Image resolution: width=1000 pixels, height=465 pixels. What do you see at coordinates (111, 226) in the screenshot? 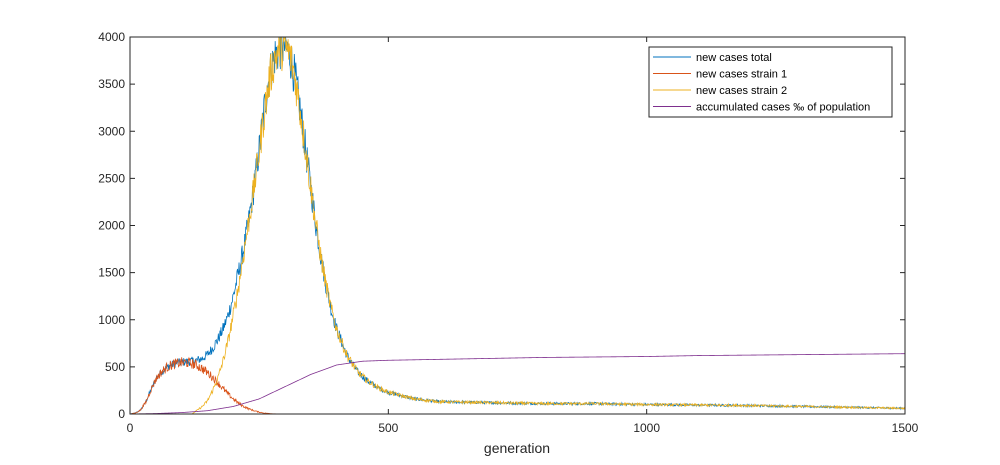
I see `y-tick-label: 2000` at bounding box center [111, 226].